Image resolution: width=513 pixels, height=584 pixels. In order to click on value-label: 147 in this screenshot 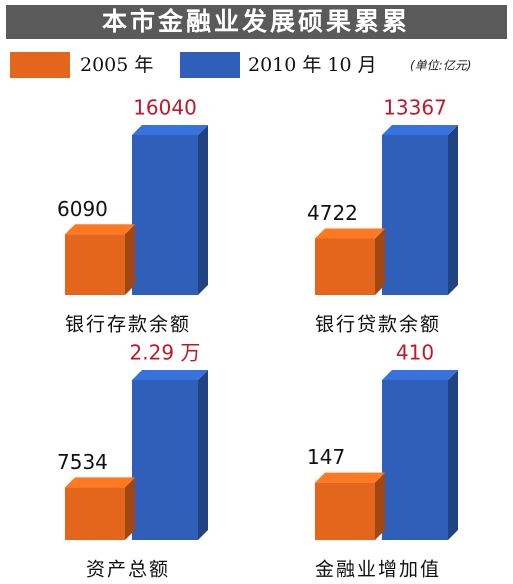, I will do `click(326, 457)`.